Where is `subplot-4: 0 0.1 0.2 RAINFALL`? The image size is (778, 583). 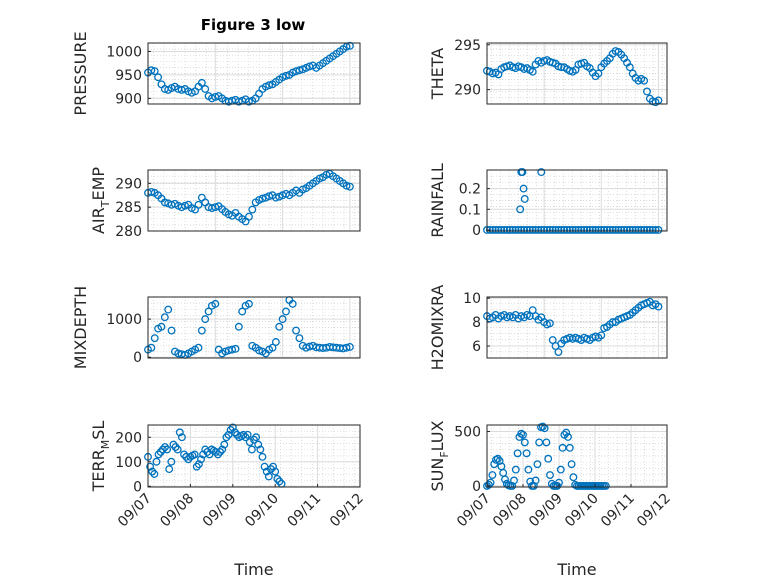
subplot-4: 0 0.1 0.2 RAINFALL is located at coordinates (548, 201).